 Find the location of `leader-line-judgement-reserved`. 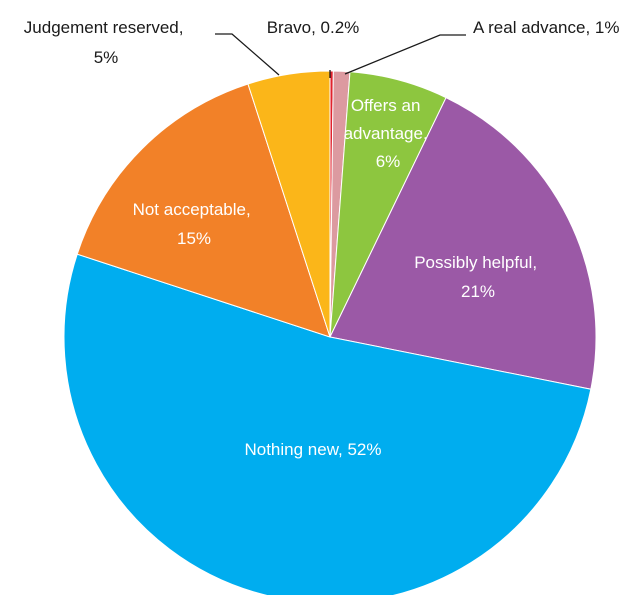

leader-line-judgement-reserved is located at coordinates (247, 54).